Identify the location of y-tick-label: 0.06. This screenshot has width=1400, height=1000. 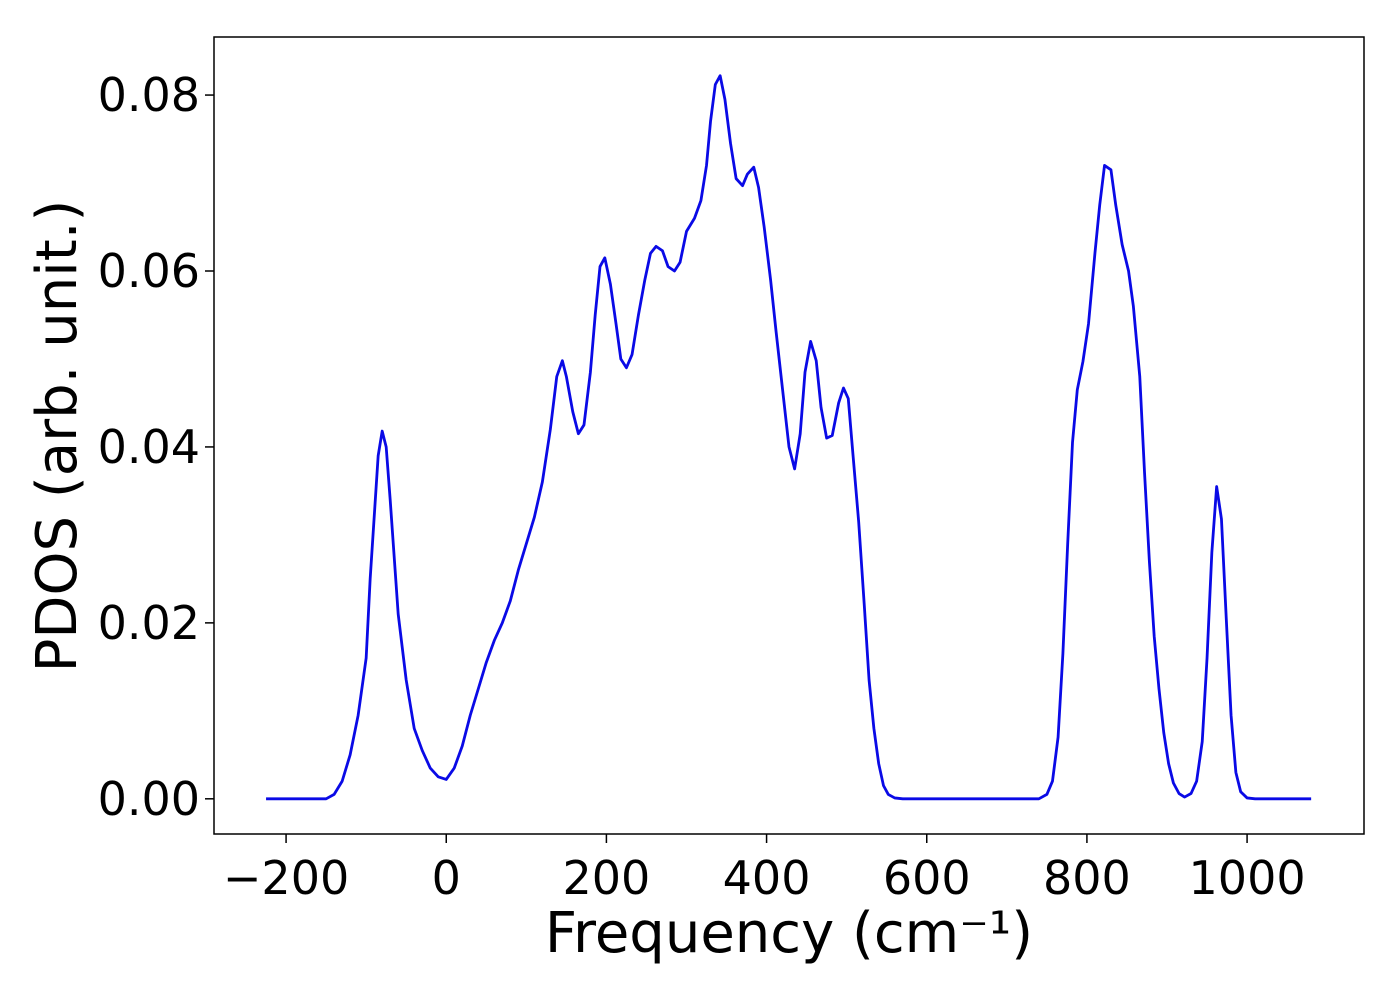
(149, 271).